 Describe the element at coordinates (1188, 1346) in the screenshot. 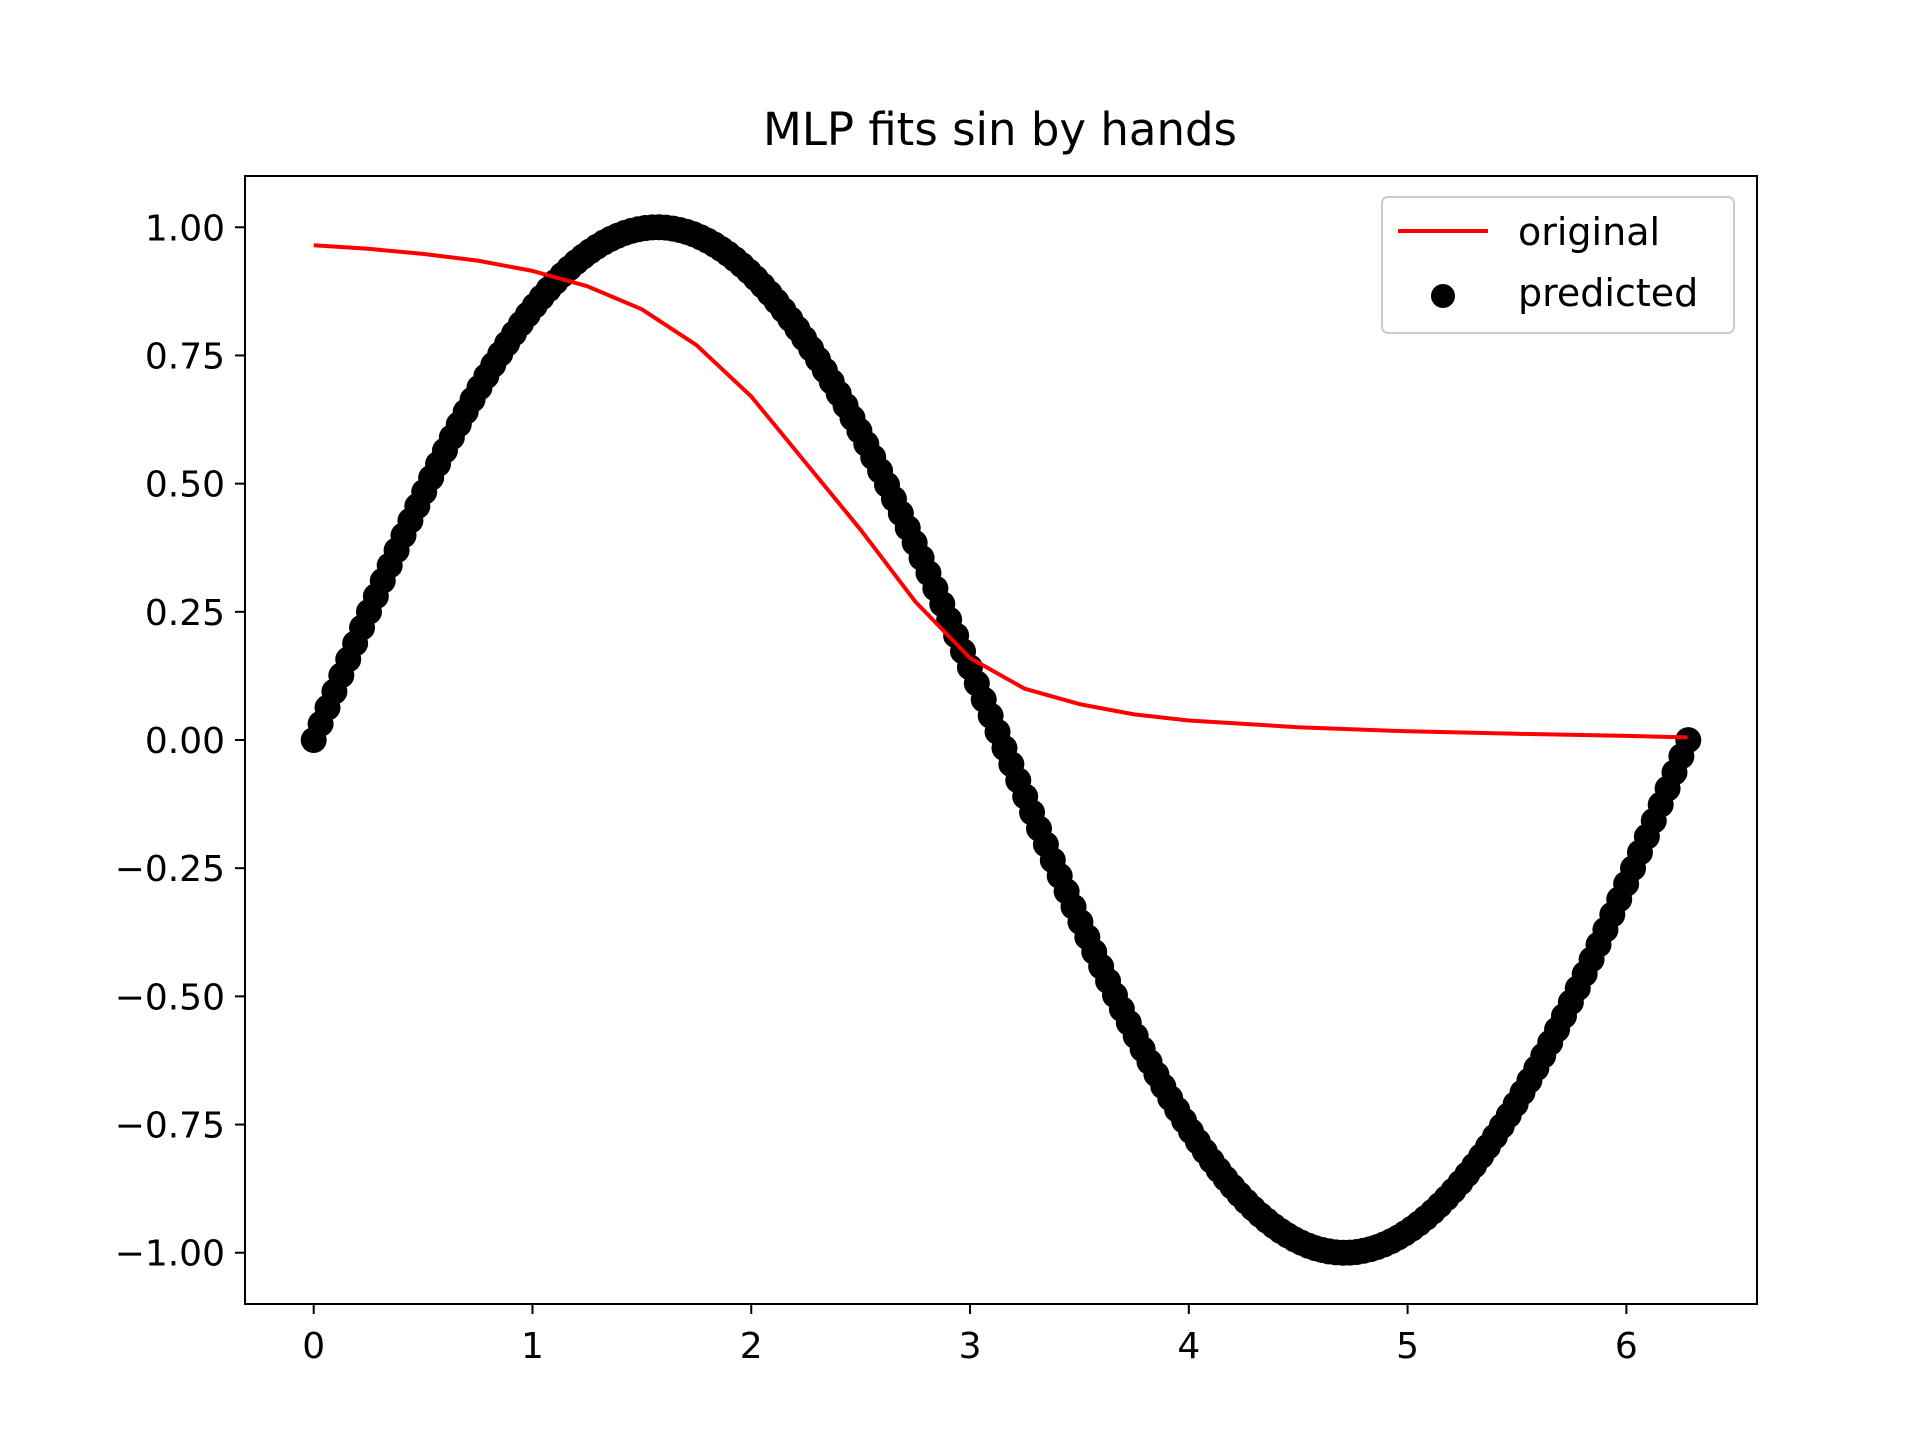

I see `x-tick-label: 4` at that location.